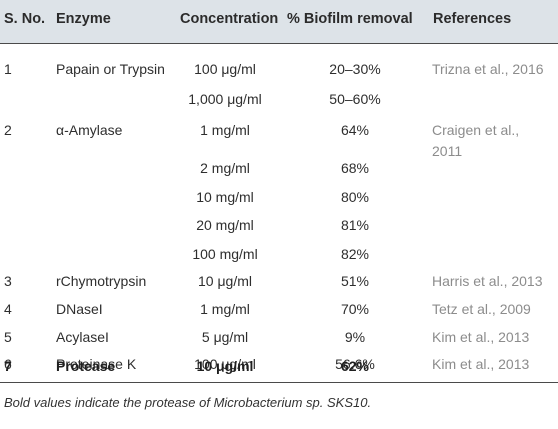  What do you see at coordinates (110, 69) in the screenshot?
I see `cell-enzyme: Papain or Trypsin` at bounding box center [110, 69].